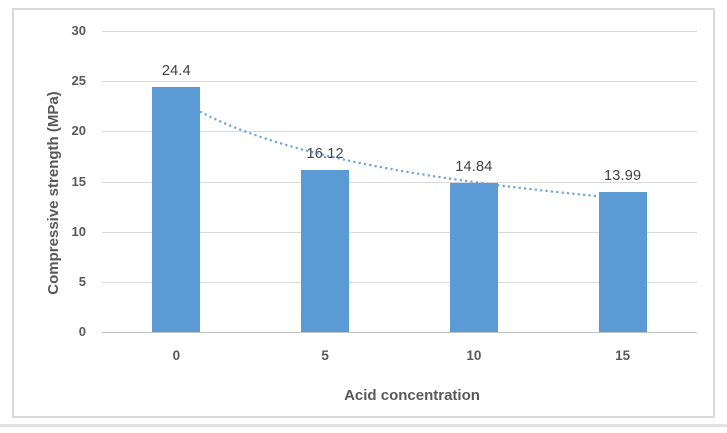 The height and width of the screenshot is (433, 727). I want to click on x-axis-title: Acid concentration, so click(412, 395).